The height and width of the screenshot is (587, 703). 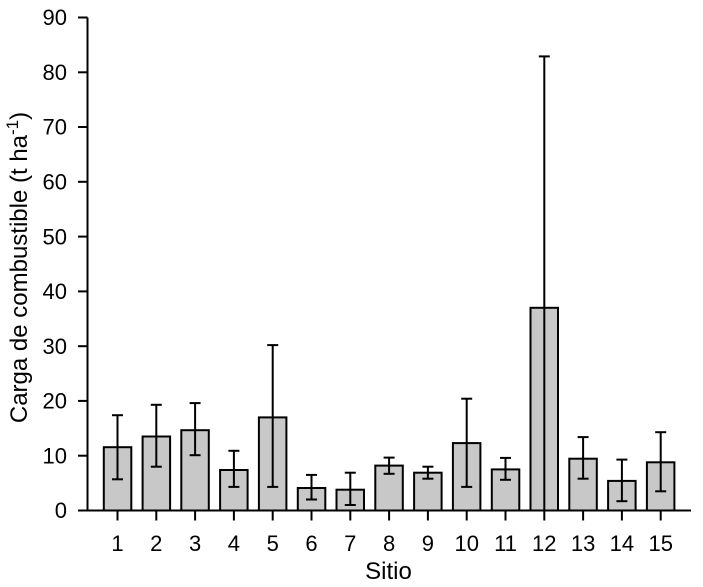 What do you see at coordinates (61, 510) in the screenshot?
I see `svg-text: 0` at bounding box center [61, 510].